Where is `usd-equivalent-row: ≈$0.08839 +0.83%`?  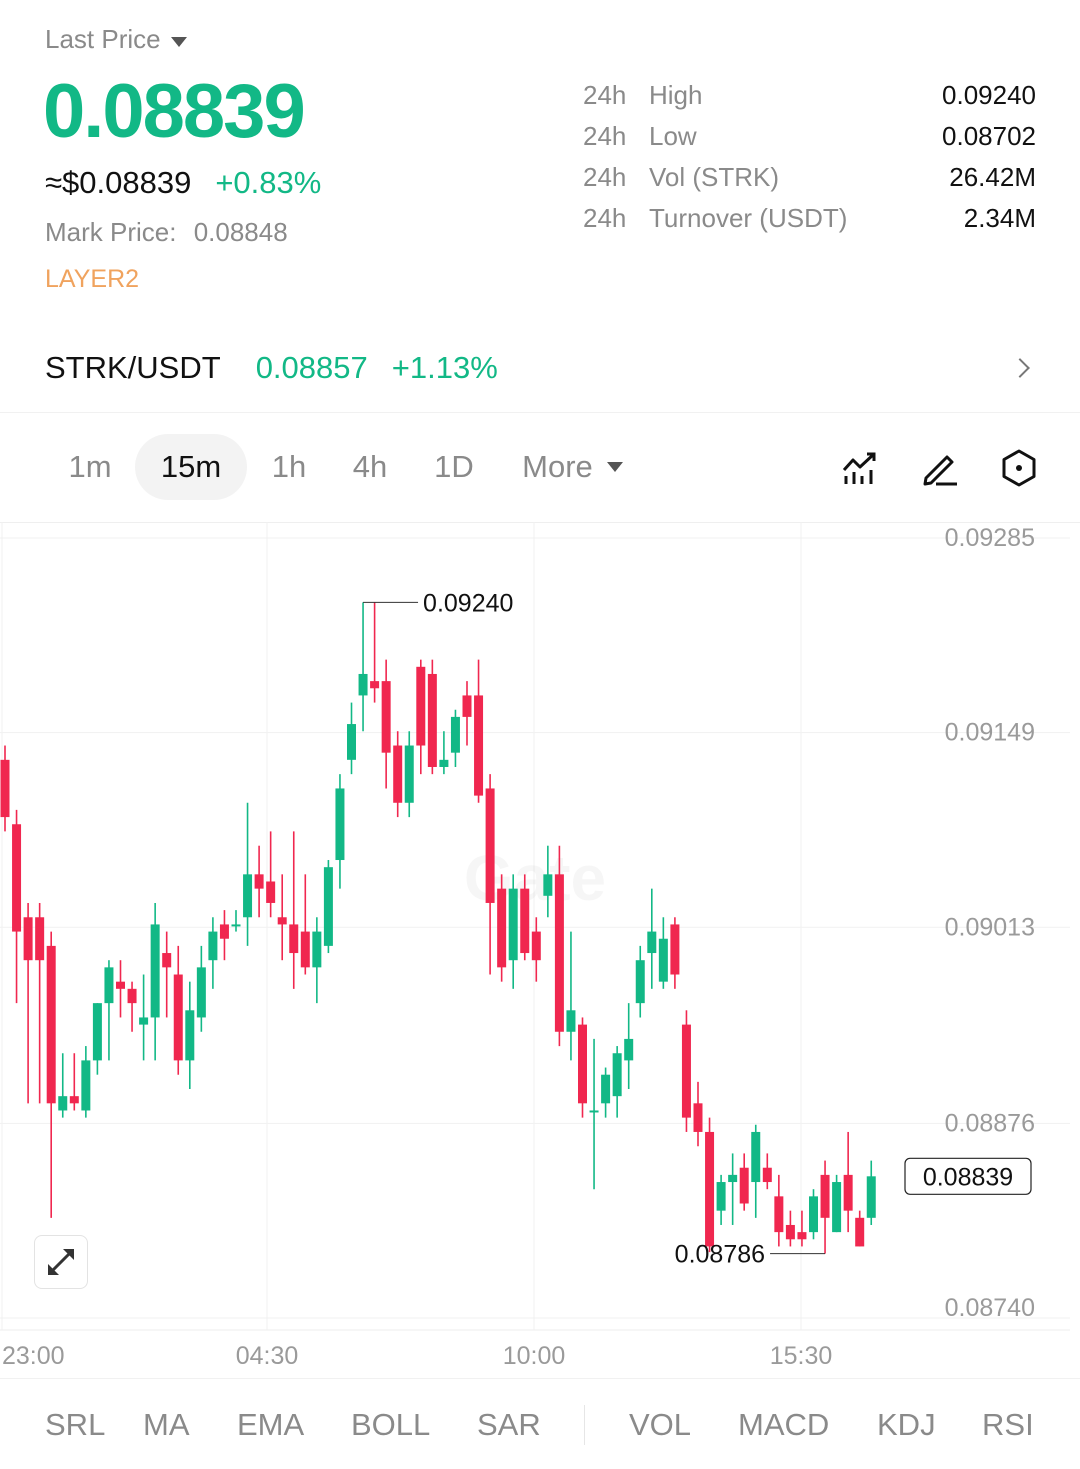 usd-equivalent-row: ≈$0.08839 +0.83% is located at coordinates (183, 183).